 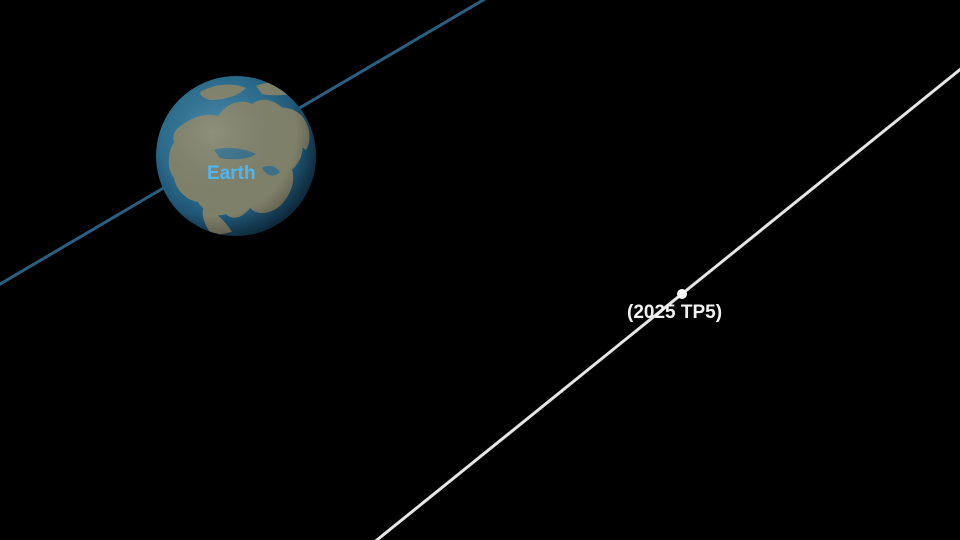 I want to click on earth-label: Earth, so click(x=231, y=173).